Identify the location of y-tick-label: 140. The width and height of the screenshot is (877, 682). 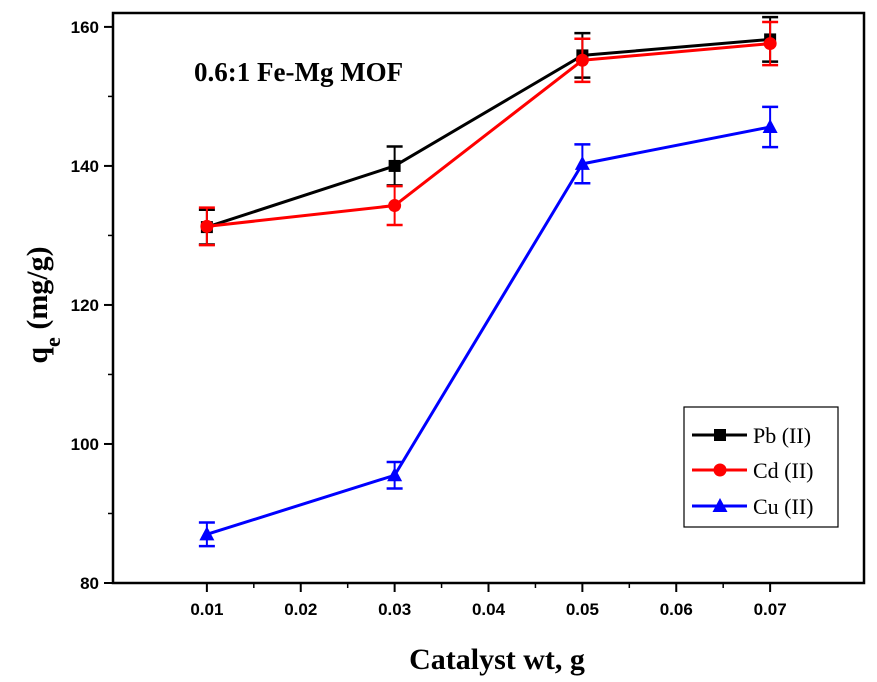
(85, 166).